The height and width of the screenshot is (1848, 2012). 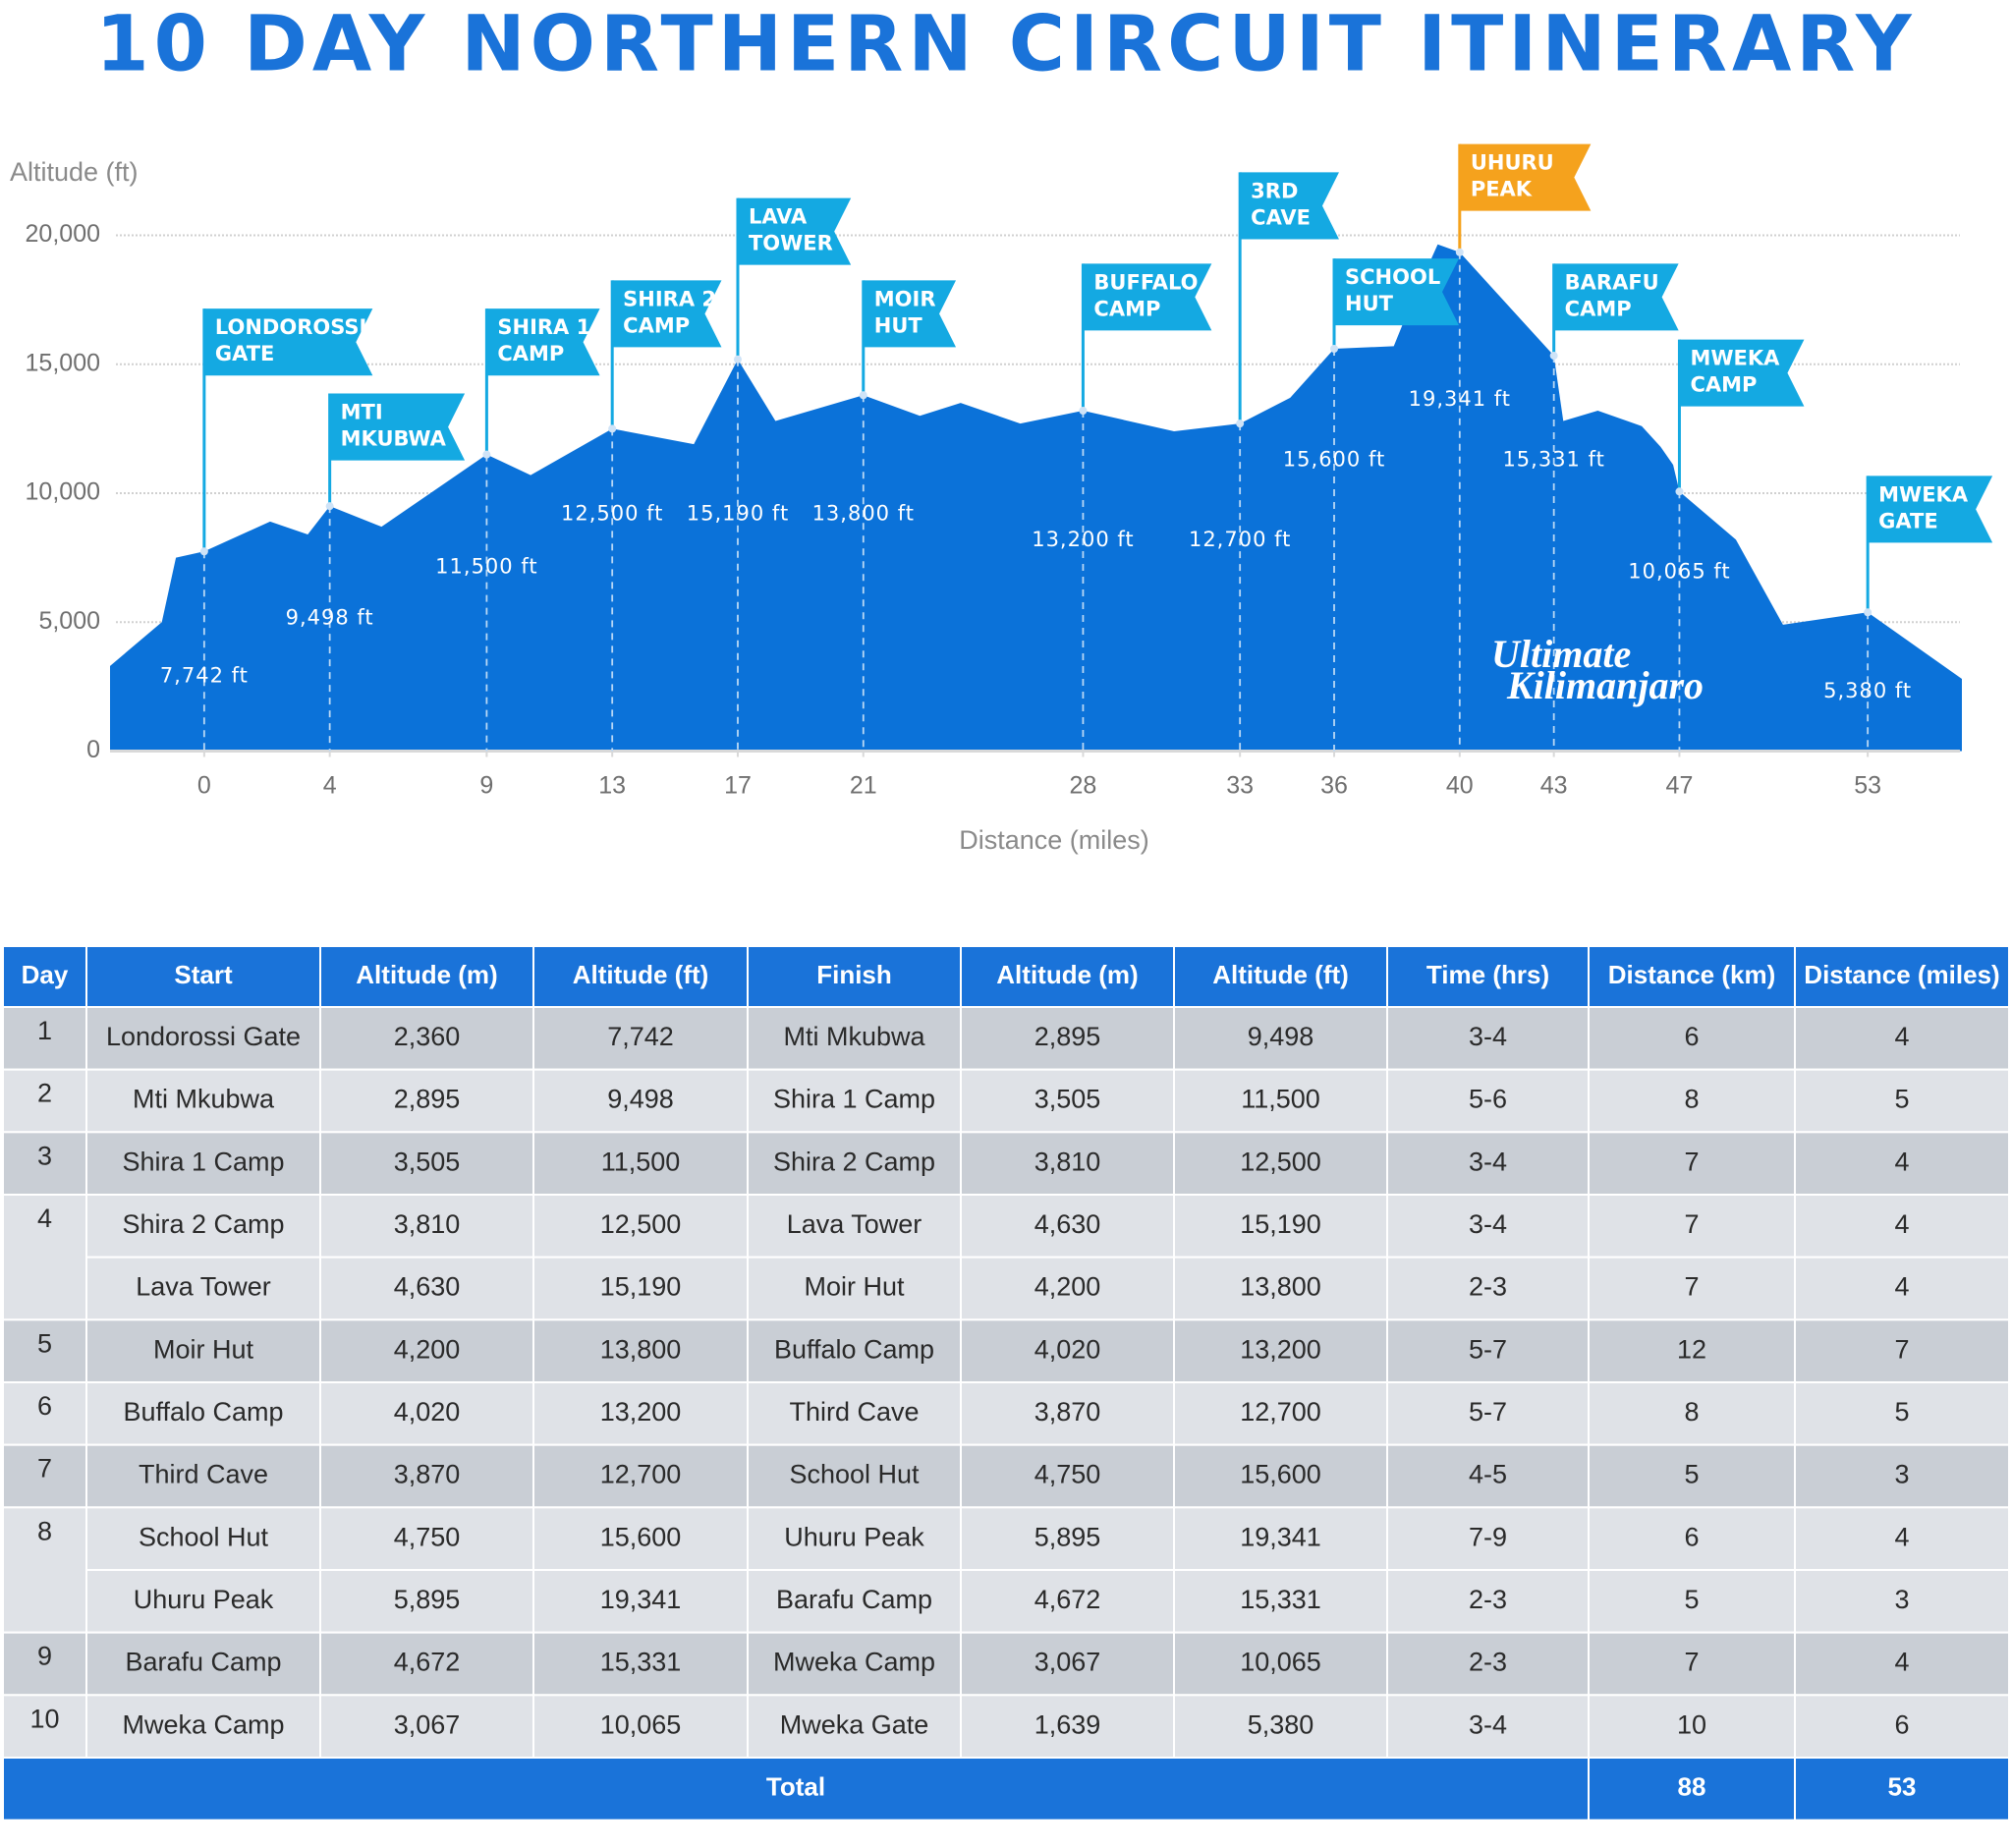 What do you see at coordinates (854, 1161) in the screenshot?
I see `cell-text: Shira 2 Camp` at bounding box center [854, 1161].